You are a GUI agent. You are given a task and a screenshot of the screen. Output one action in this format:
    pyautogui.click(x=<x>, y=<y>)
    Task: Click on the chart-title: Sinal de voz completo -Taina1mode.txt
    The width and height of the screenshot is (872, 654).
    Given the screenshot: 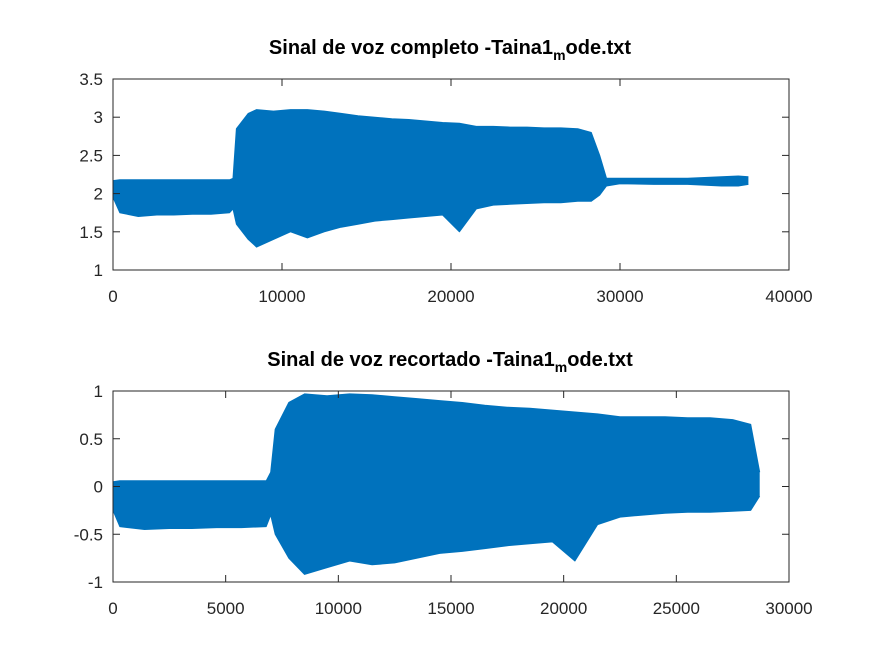 What is the action you would take?
    pyautogui.click(x=450, y=50)
    